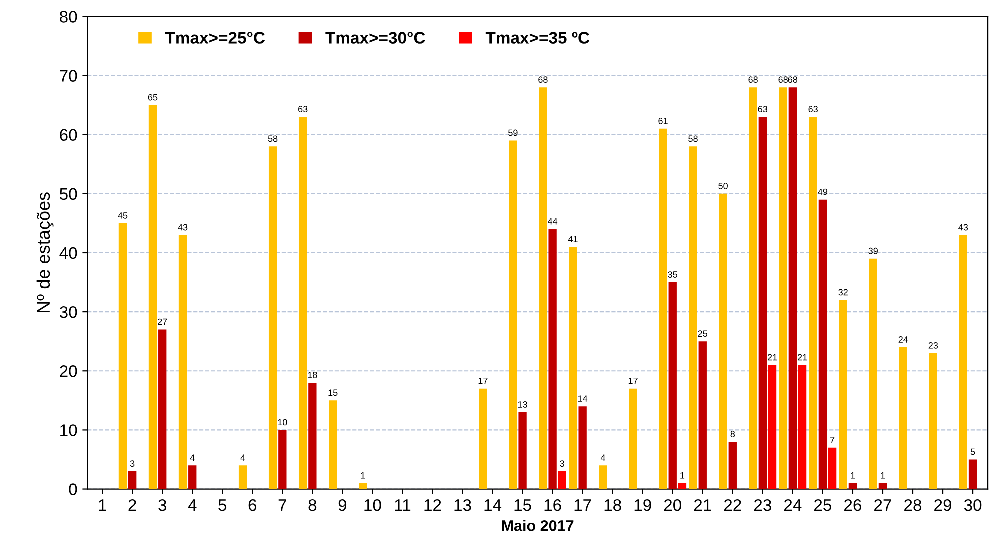  I want to click on data-label: 24, so click(903, 339).